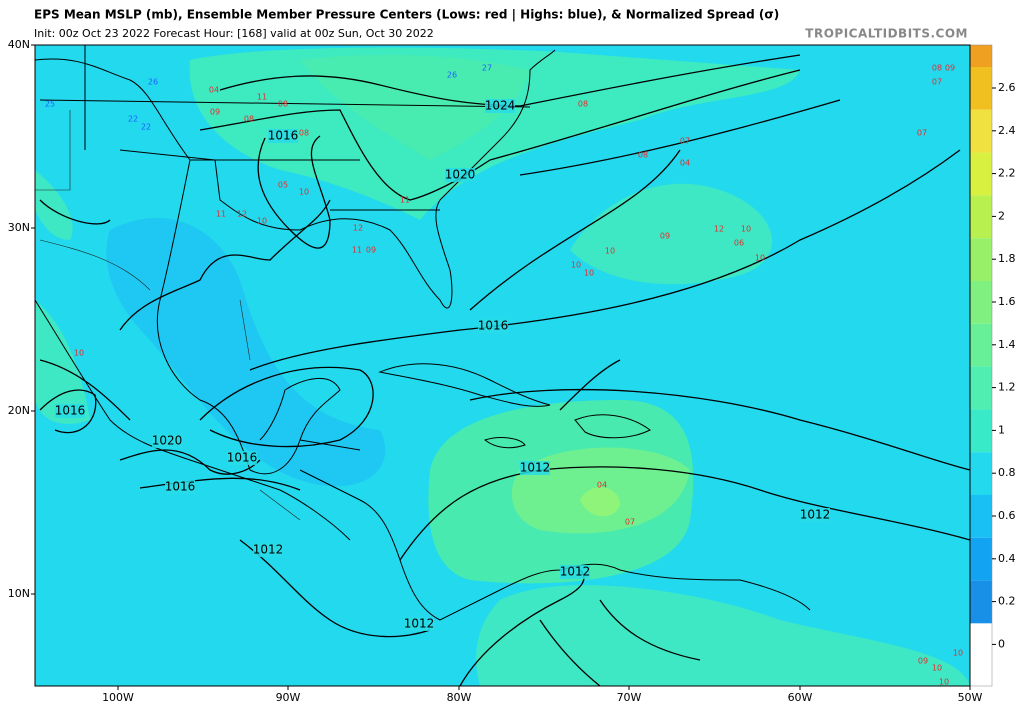 The image size is (1024, 706). What do you see at coordinates (288, 697) in the screenshot?
I see `lon-label: 90W` at bounding box center [288, 697].